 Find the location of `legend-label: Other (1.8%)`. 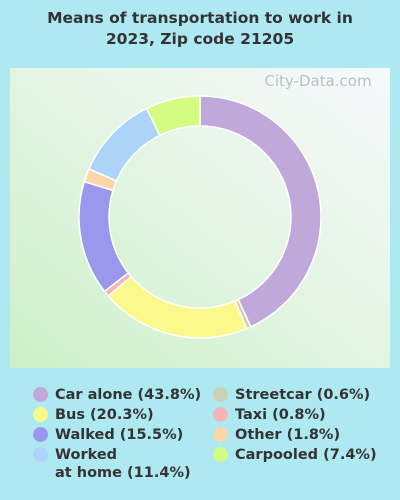

legend-label: Other (1.8%) is located at coordinates (288, 435).